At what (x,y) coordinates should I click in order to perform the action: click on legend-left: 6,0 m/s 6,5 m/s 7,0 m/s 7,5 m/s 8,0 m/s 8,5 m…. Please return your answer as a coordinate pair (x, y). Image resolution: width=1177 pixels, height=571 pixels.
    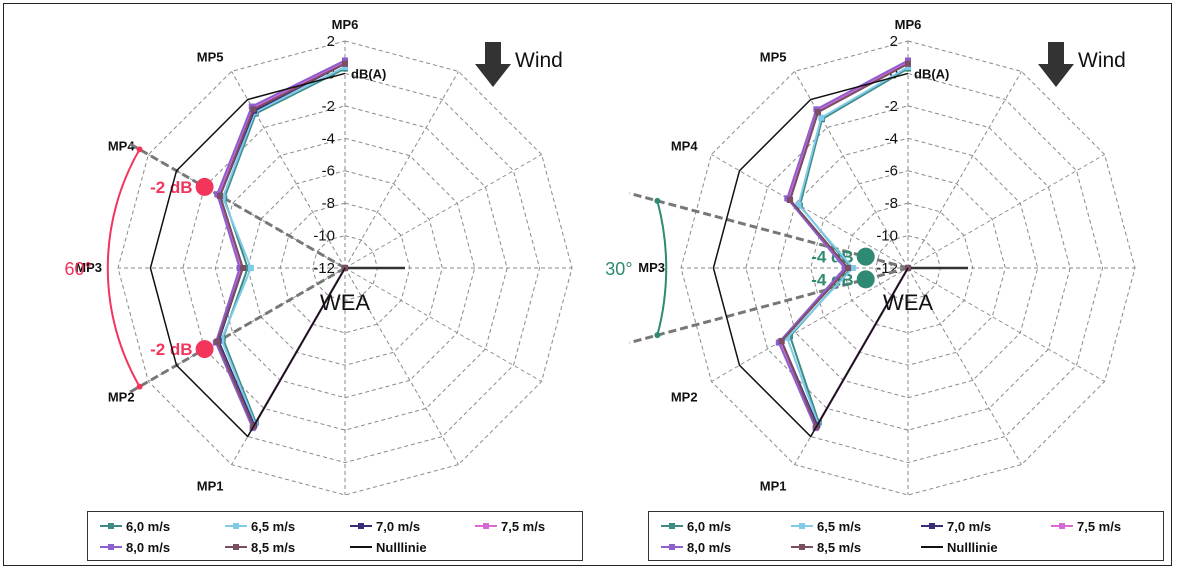
    Looking at the image, I should click on (335, 536).